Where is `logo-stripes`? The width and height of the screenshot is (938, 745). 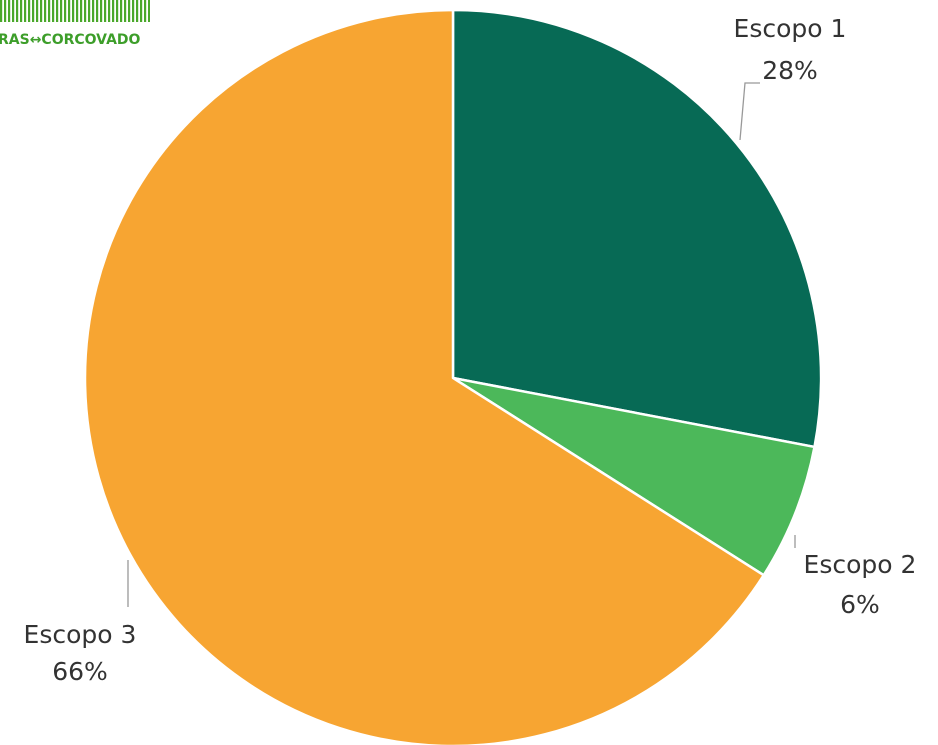 logo-stripes is located at coordinates (75, 11).